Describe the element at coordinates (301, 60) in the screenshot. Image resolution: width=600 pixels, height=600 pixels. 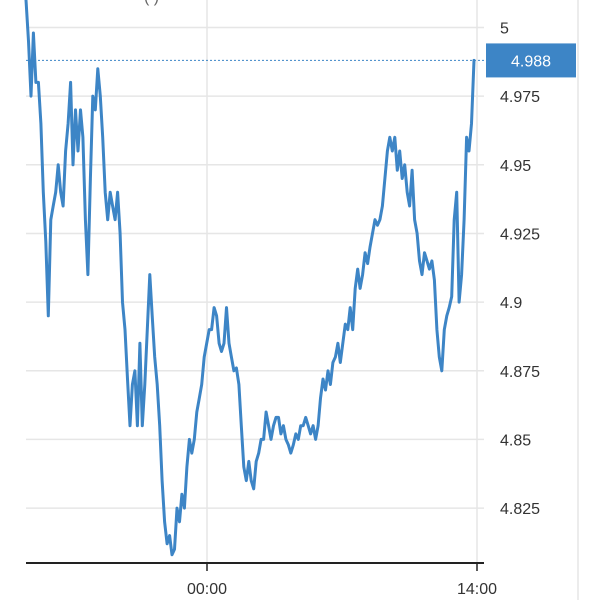
I see `last-value-badge: 4.988` at that location.